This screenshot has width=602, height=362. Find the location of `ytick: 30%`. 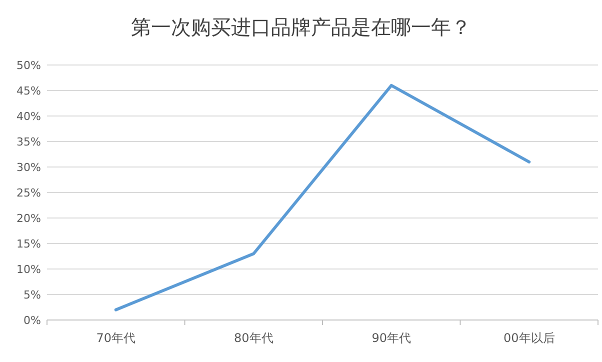

ytick: 30% is located at coordinates (28, 167).